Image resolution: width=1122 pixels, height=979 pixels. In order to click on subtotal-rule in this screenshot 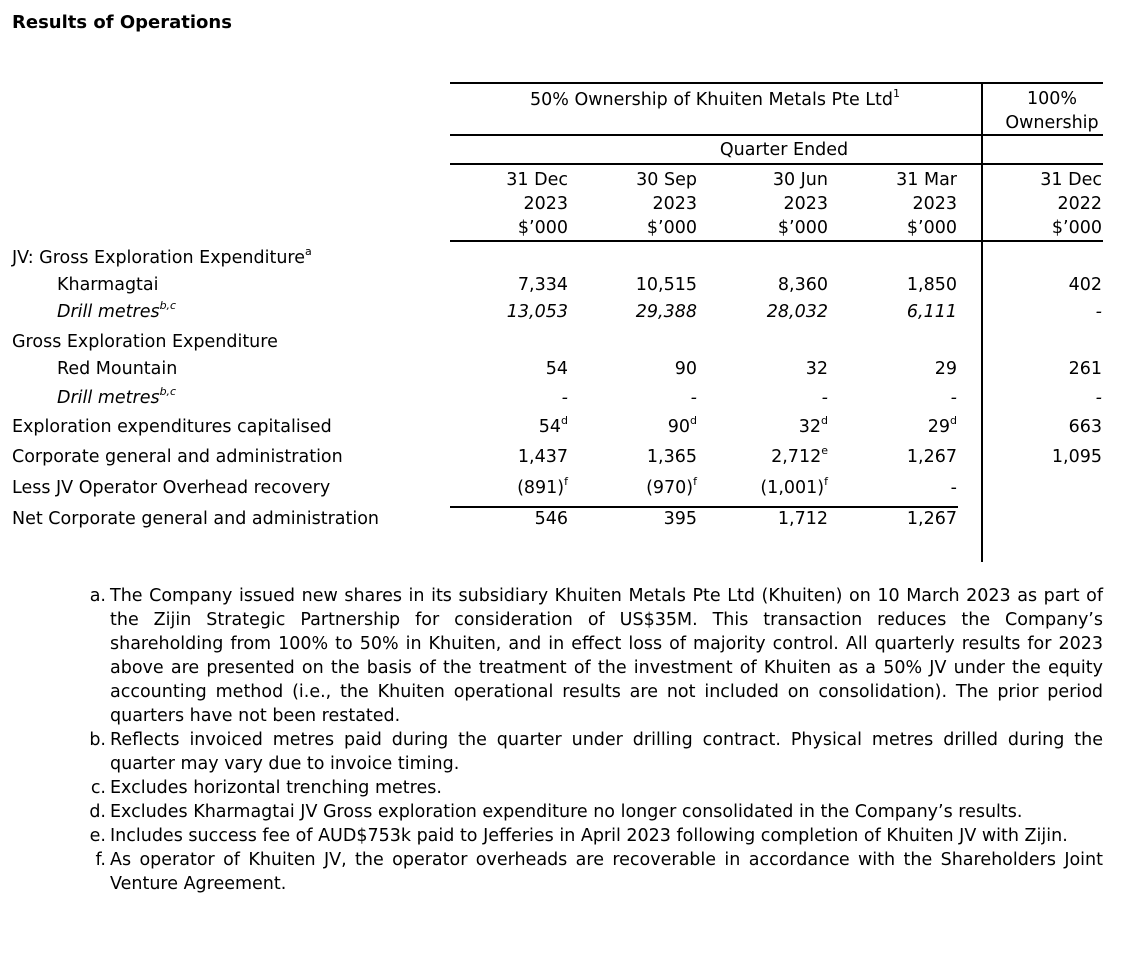, I will do `click(704, 507)`.